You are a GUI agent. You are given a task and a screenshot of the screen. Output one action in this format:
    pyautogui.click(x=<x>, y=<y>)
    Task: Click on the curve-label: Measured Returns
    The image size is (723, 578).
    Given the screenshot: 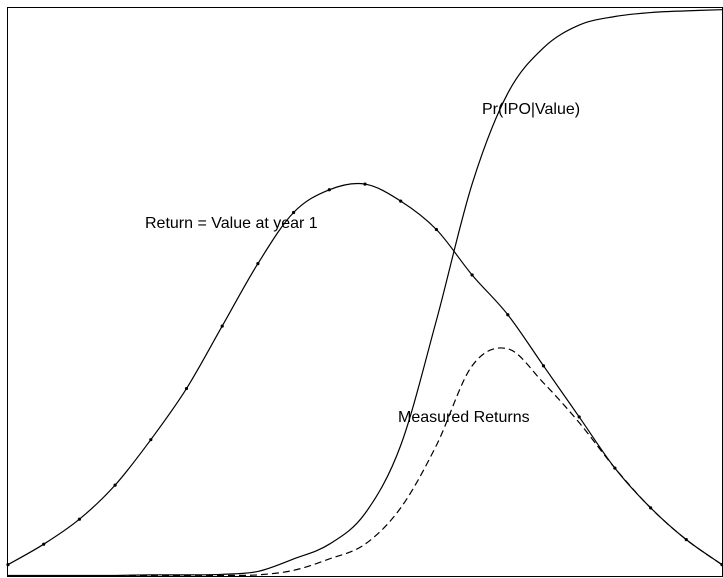 What is the action you would take?
    pyautogui.click(x=464, y=417)
    